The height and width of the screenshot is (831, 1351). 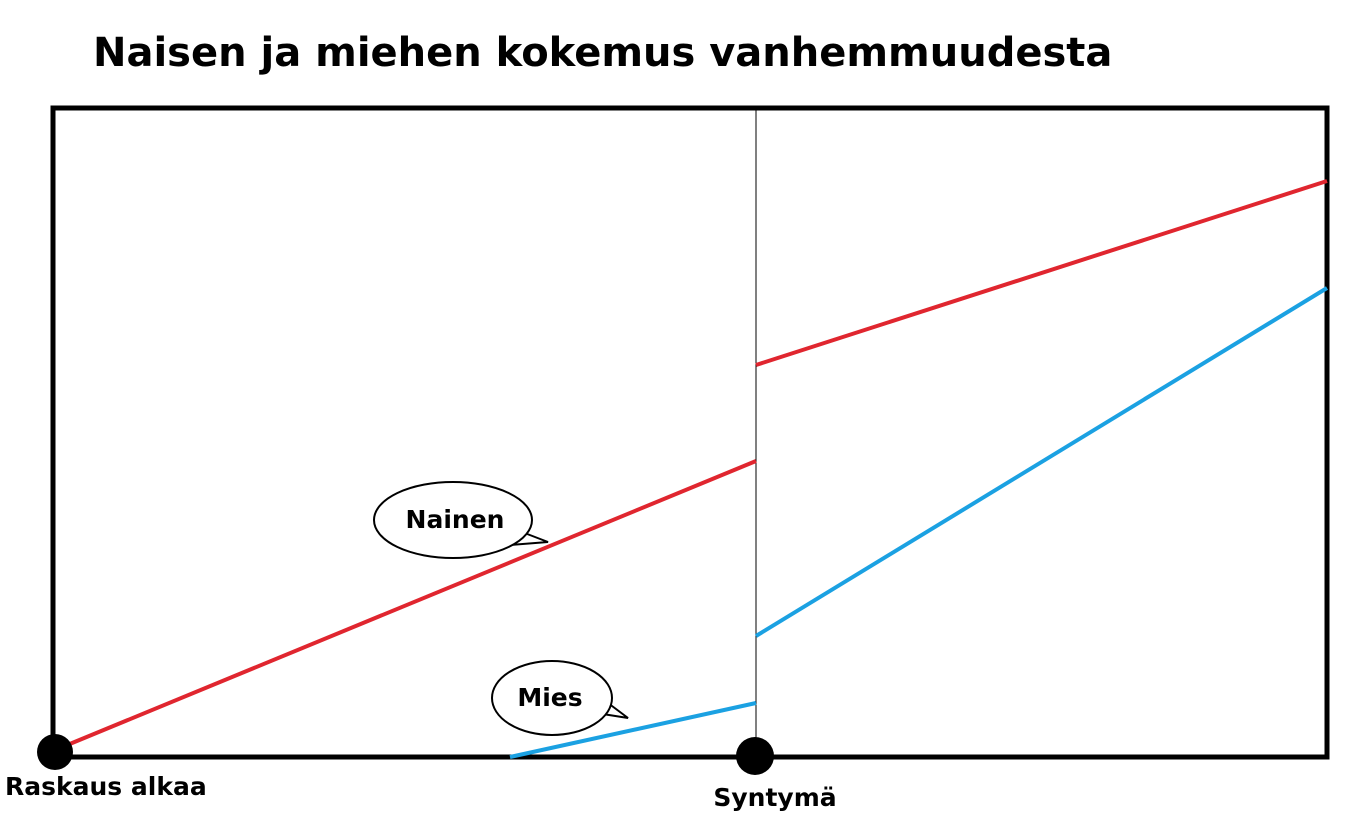 I want to click on woman-bubble, so click(x=453, y=520).